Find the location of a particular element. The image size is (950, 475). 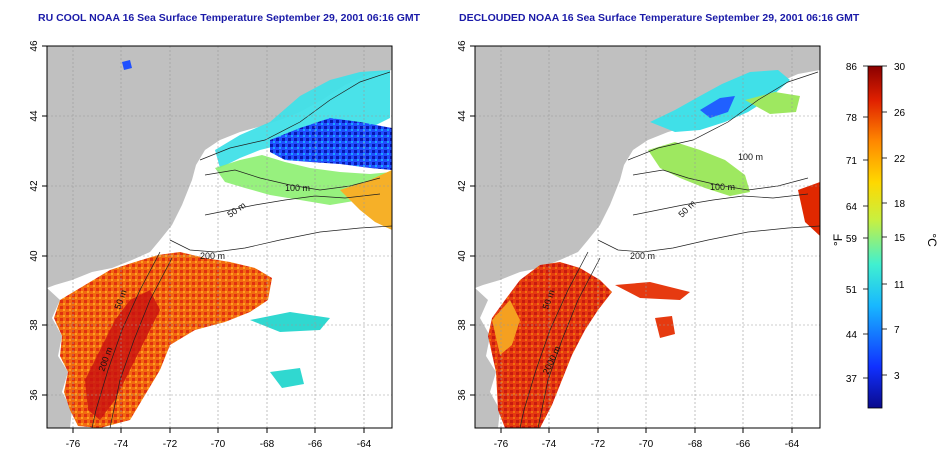

left-map-x-ticks: -76 -74 -72 -70 -68 -66 -64 is located at coordinates (219, 439).